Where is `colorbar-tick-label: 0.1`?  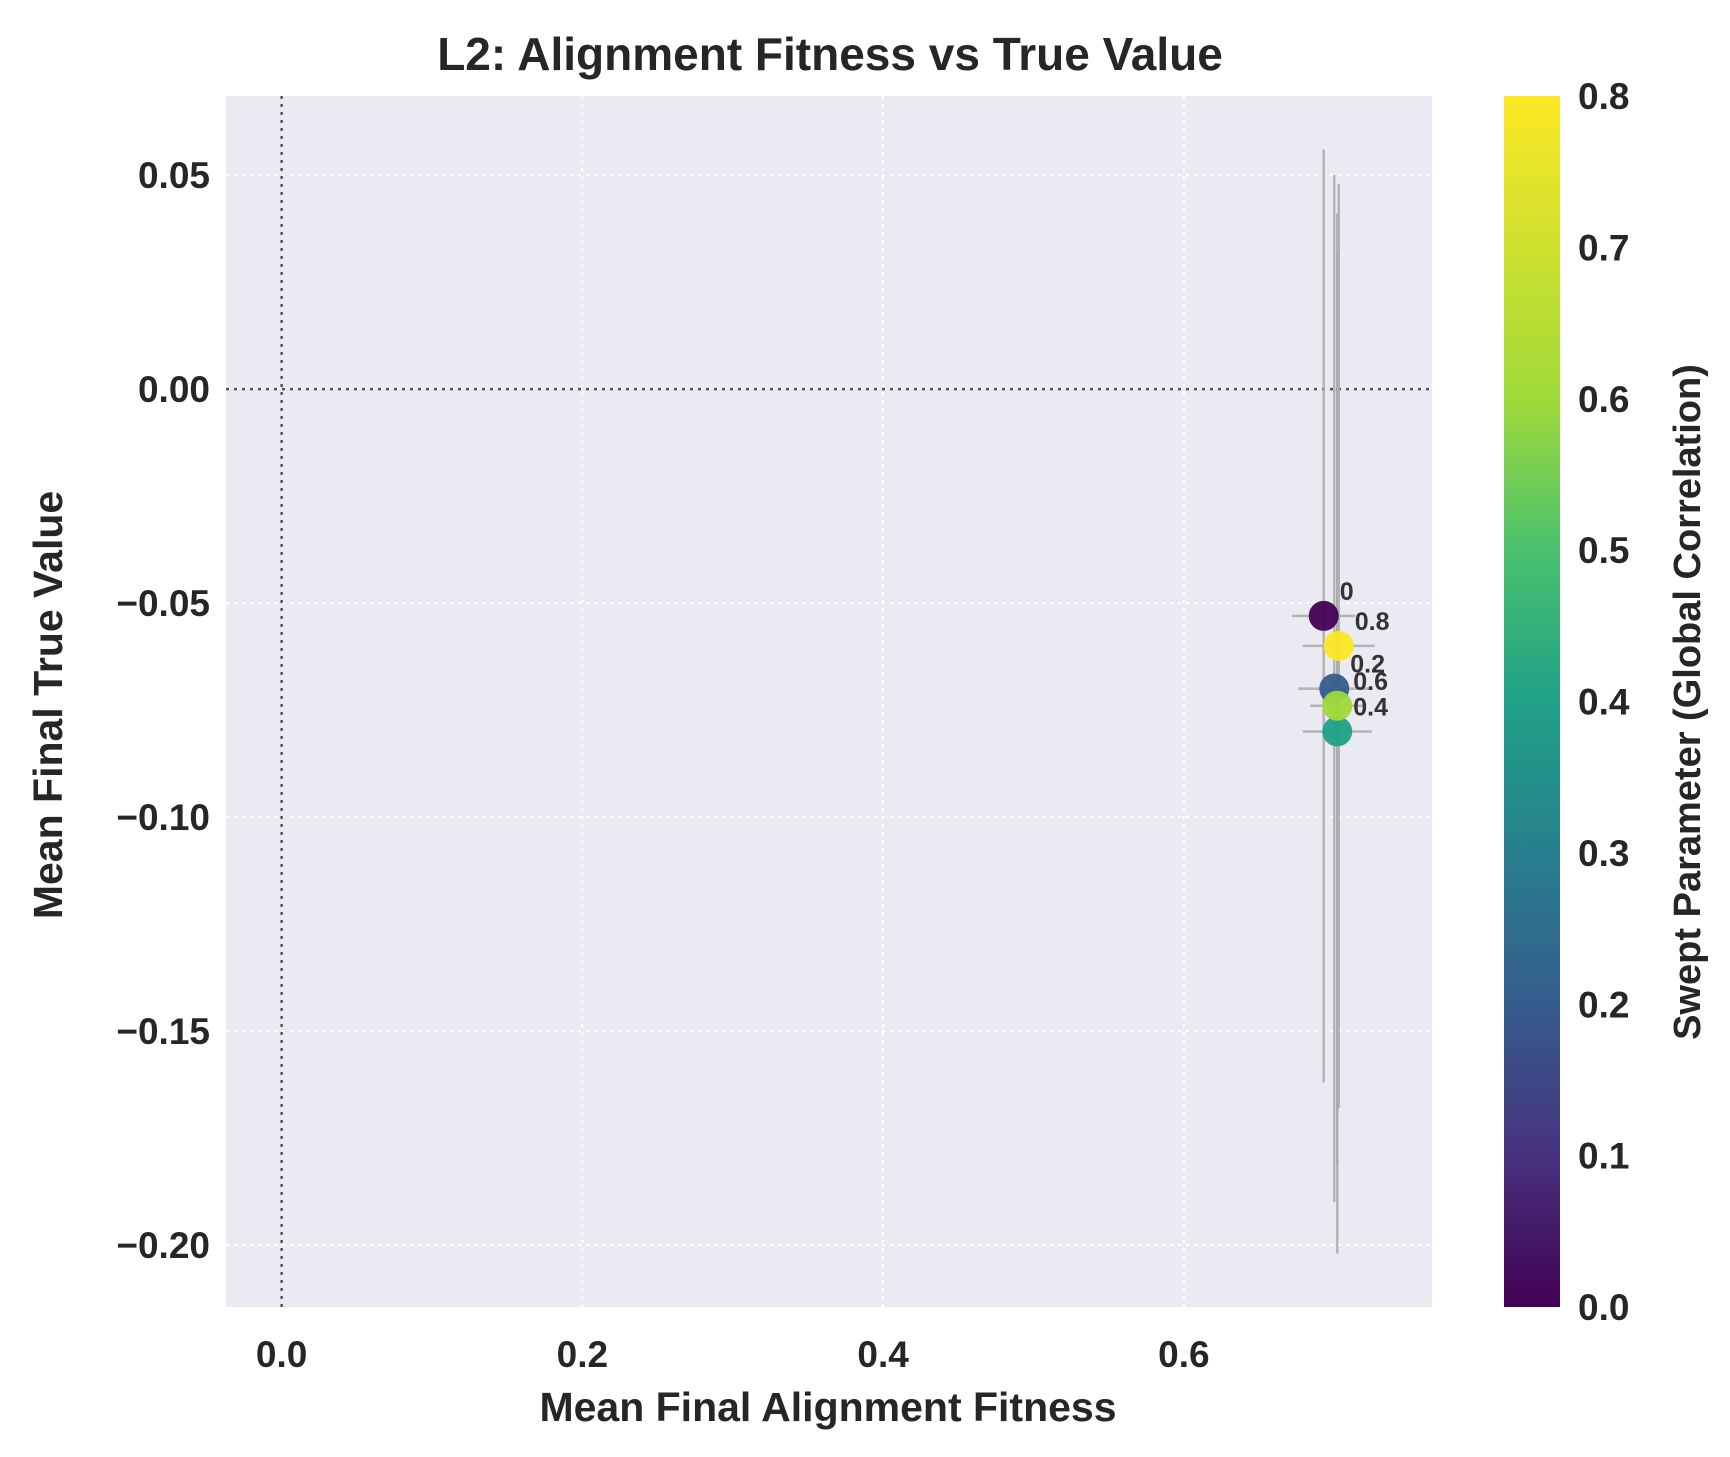 colorbar-tick-label: 0.1 is located at coordinates (1603, 1156).